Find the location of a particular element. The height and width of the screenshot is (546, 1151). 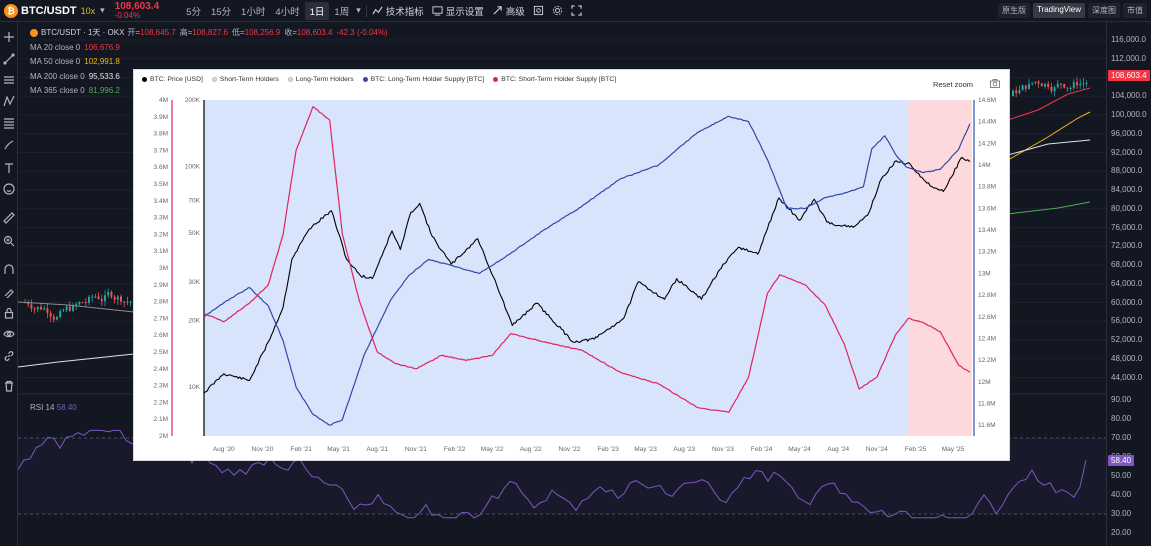

right-axis-tick: 14.2M is located at coordinates (987, 143).